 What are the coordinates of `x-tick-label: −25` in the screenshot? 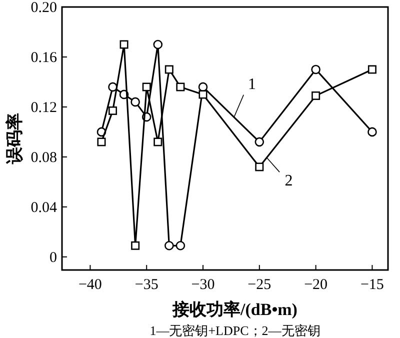 It's located at (260, 285).